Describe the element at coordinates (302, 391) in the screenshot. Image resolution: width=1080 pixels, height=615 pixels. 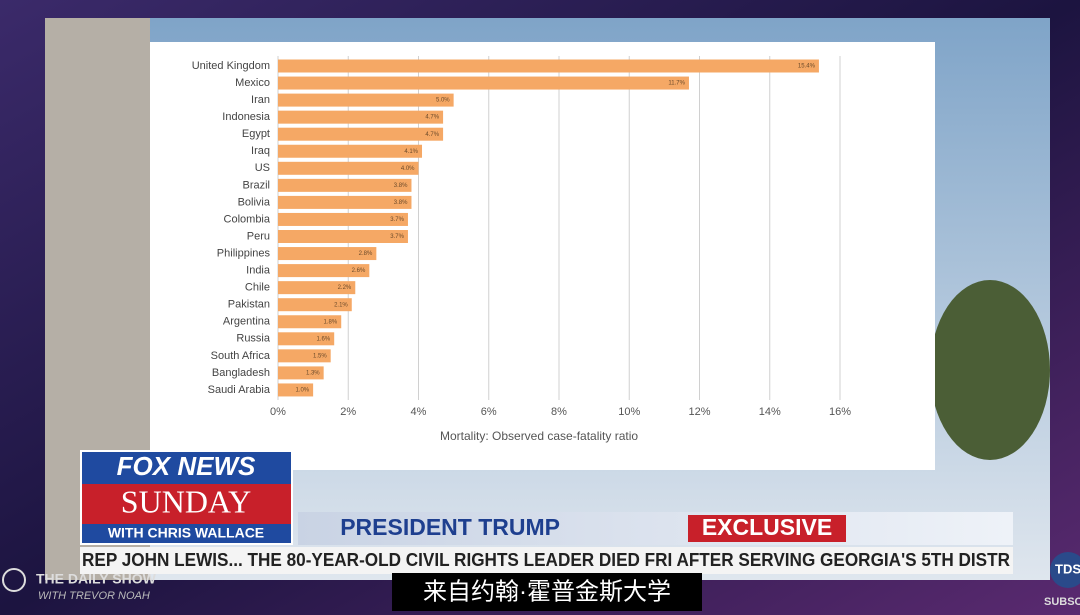
I see `value-label: 1.0%` at that location.